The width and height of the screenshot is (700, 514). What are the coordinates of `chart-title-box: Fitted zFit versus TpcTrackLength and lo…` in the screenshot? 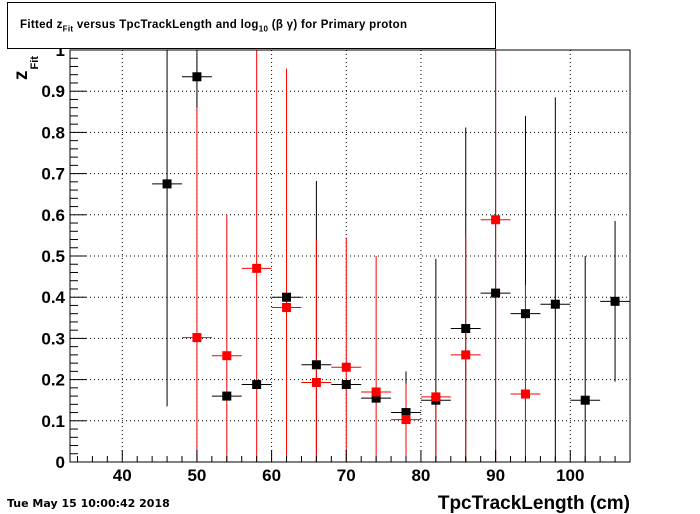 It's located at (251, 25).